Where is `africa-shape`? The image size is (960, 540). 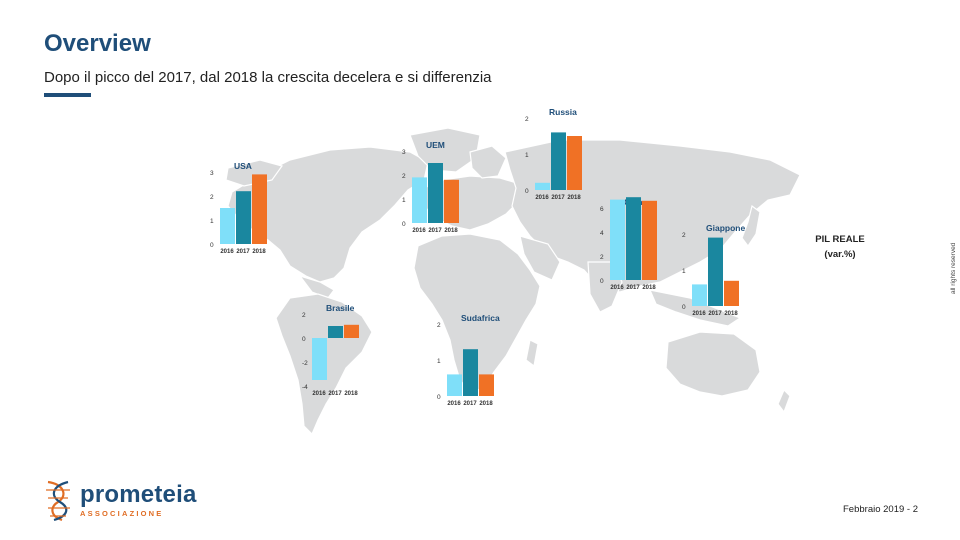 africa-shape is located at coordinates (477, 313).